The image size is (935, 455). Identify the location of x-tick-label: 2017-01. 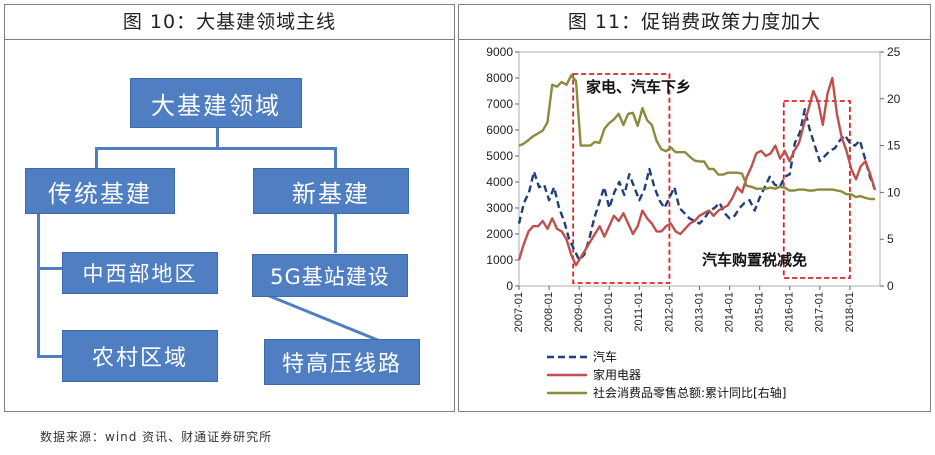
(820, 312).